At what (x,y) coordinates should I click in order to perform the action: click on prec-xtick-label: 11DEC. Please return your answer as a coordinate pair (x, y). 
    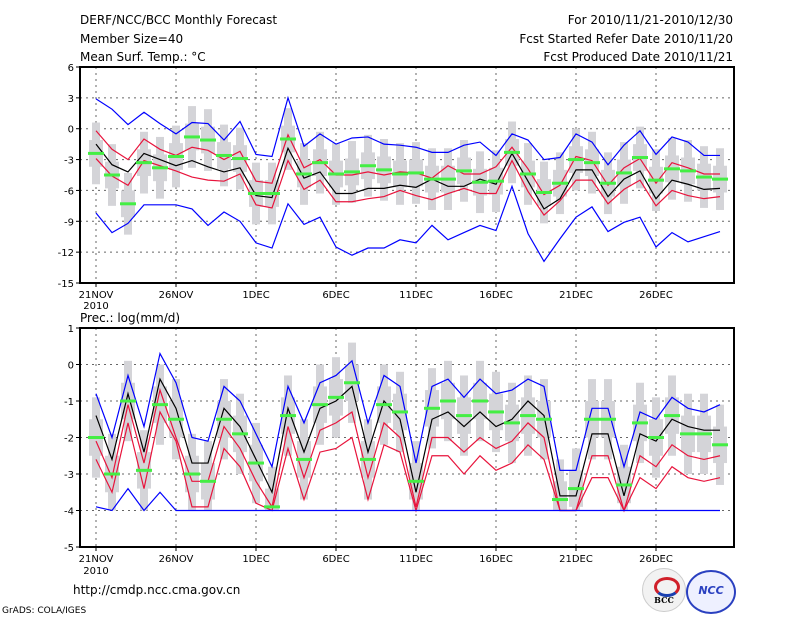
    Looking at the image, I should click on (416, 559).